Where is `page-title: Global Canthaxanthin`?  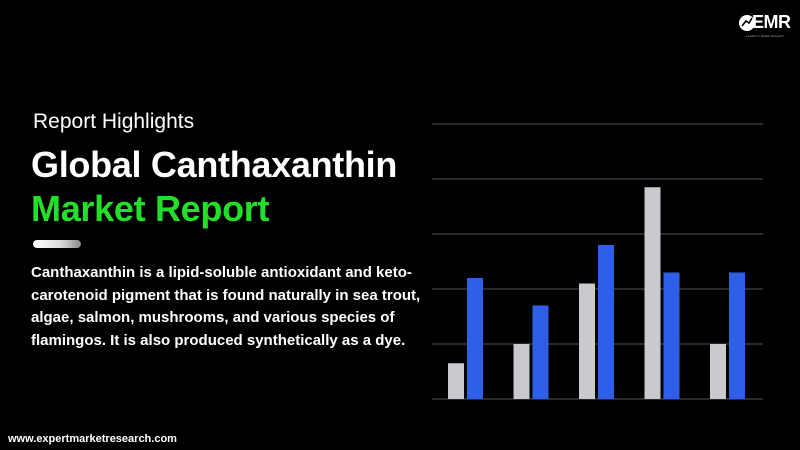
page-title: Global Canthaxanthin is located at coordinates (214, 164).